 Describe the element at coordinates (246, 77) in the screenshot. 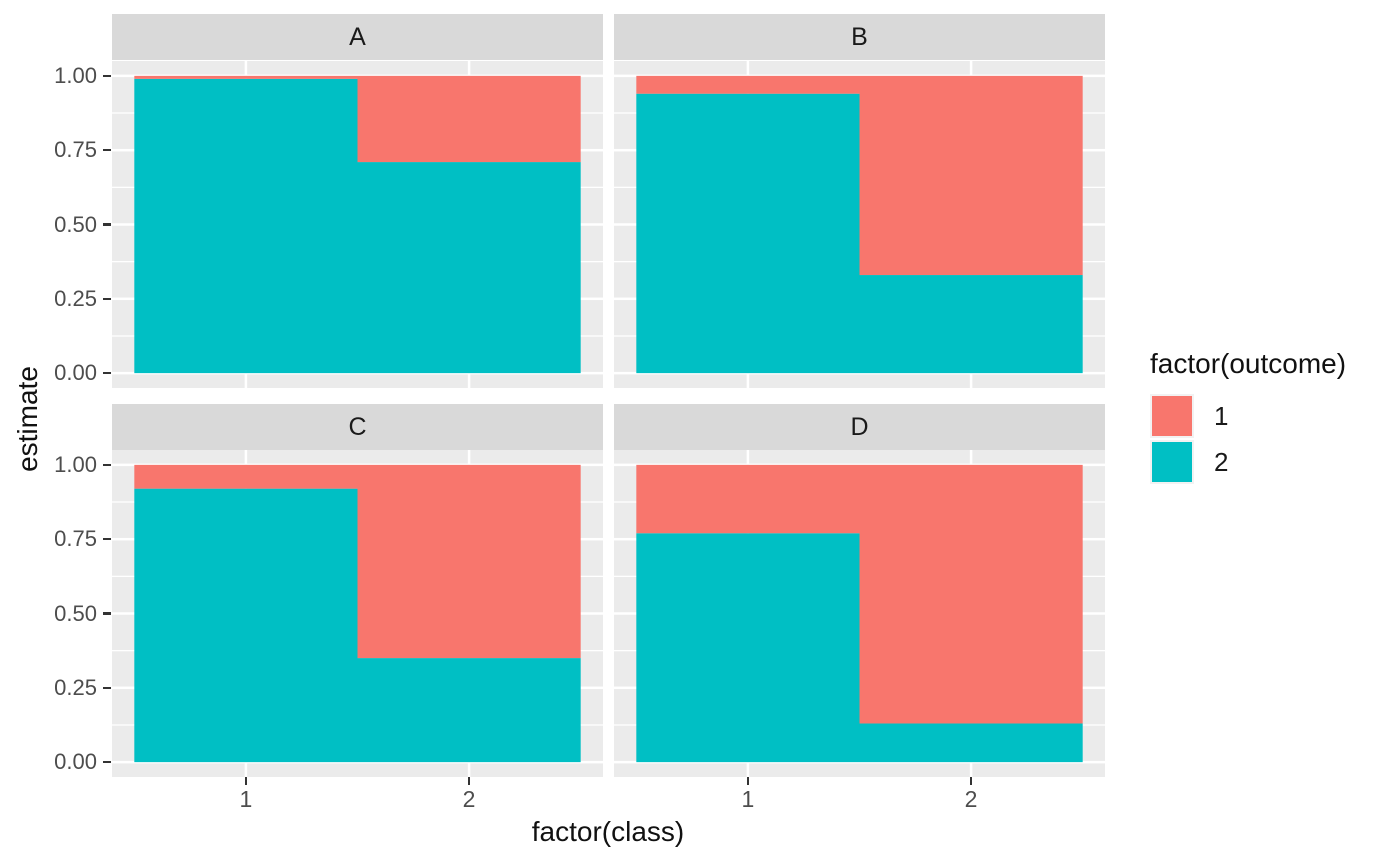

I see `bar-A-class1-outcome1` at that location.